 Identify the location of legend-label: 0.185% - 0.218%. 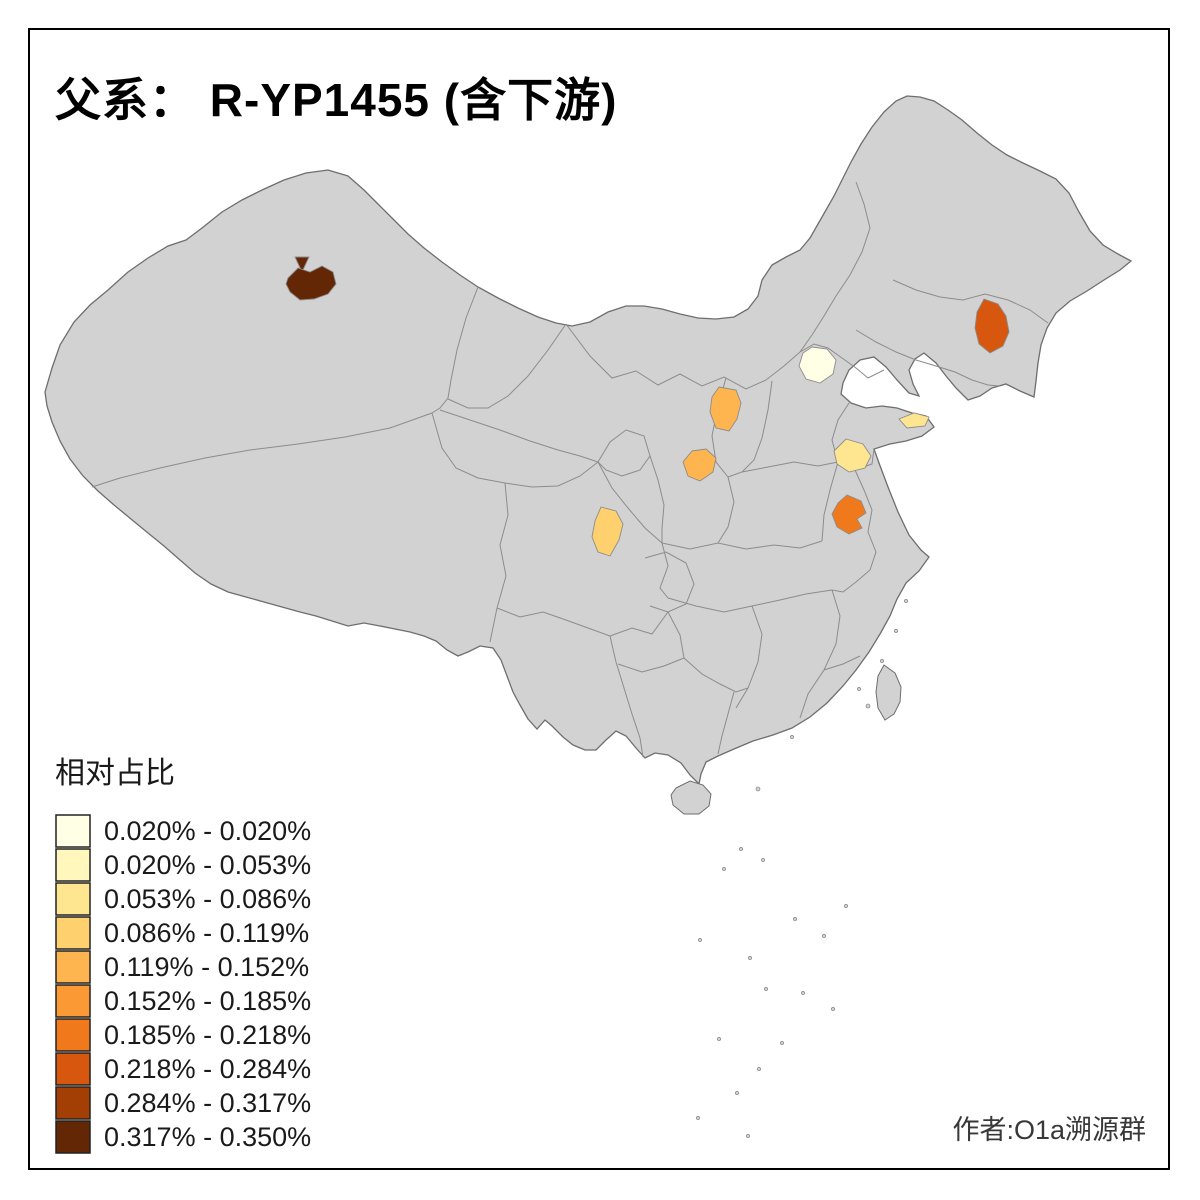
(208, 1034).